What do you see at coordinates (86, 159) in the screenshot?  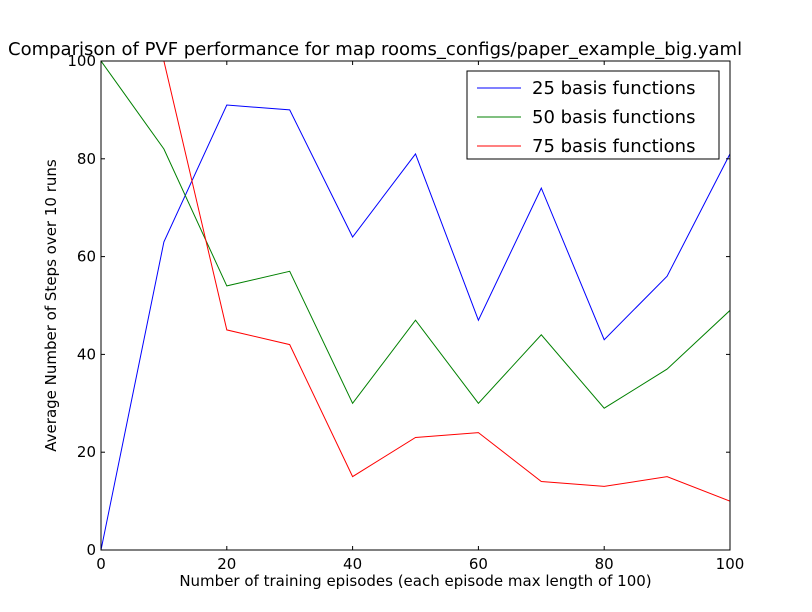 I see `y-tick-label: 80` at bounding box center [86, 159].